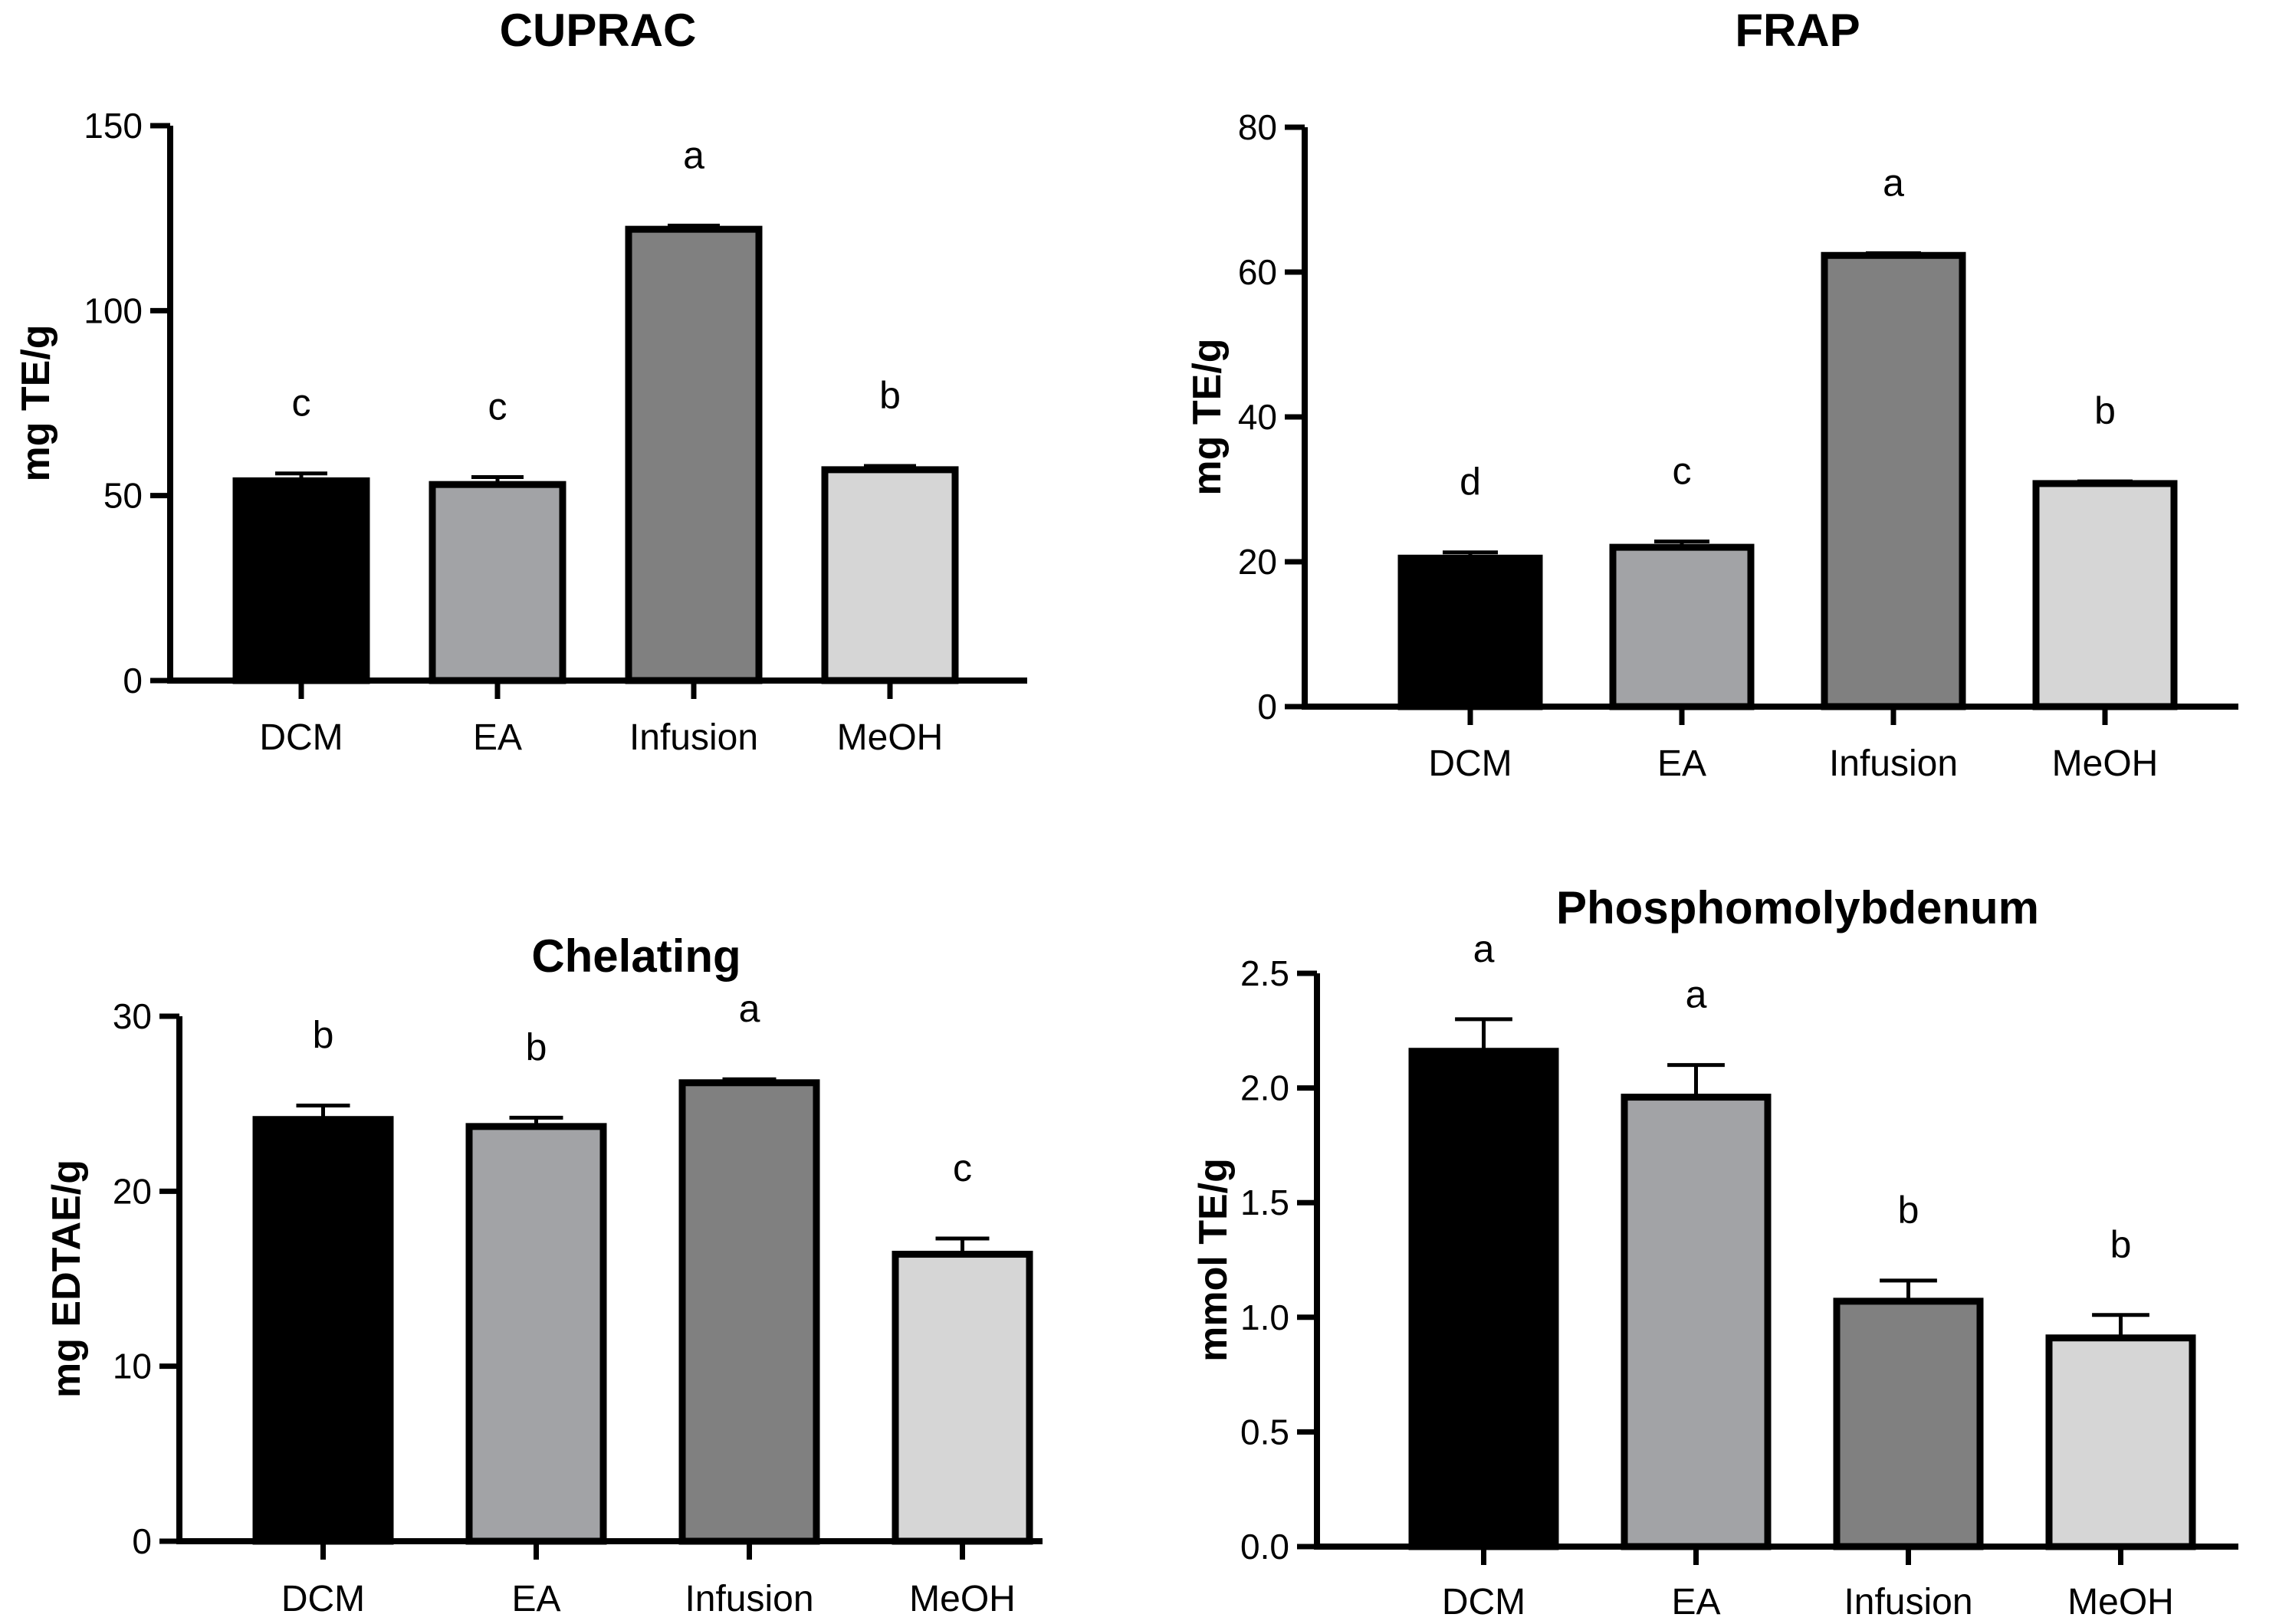 The width and height of the screenshot is (2279, 1624). I want to click on y-tick-label: 2.0, so click(1264, 1088).